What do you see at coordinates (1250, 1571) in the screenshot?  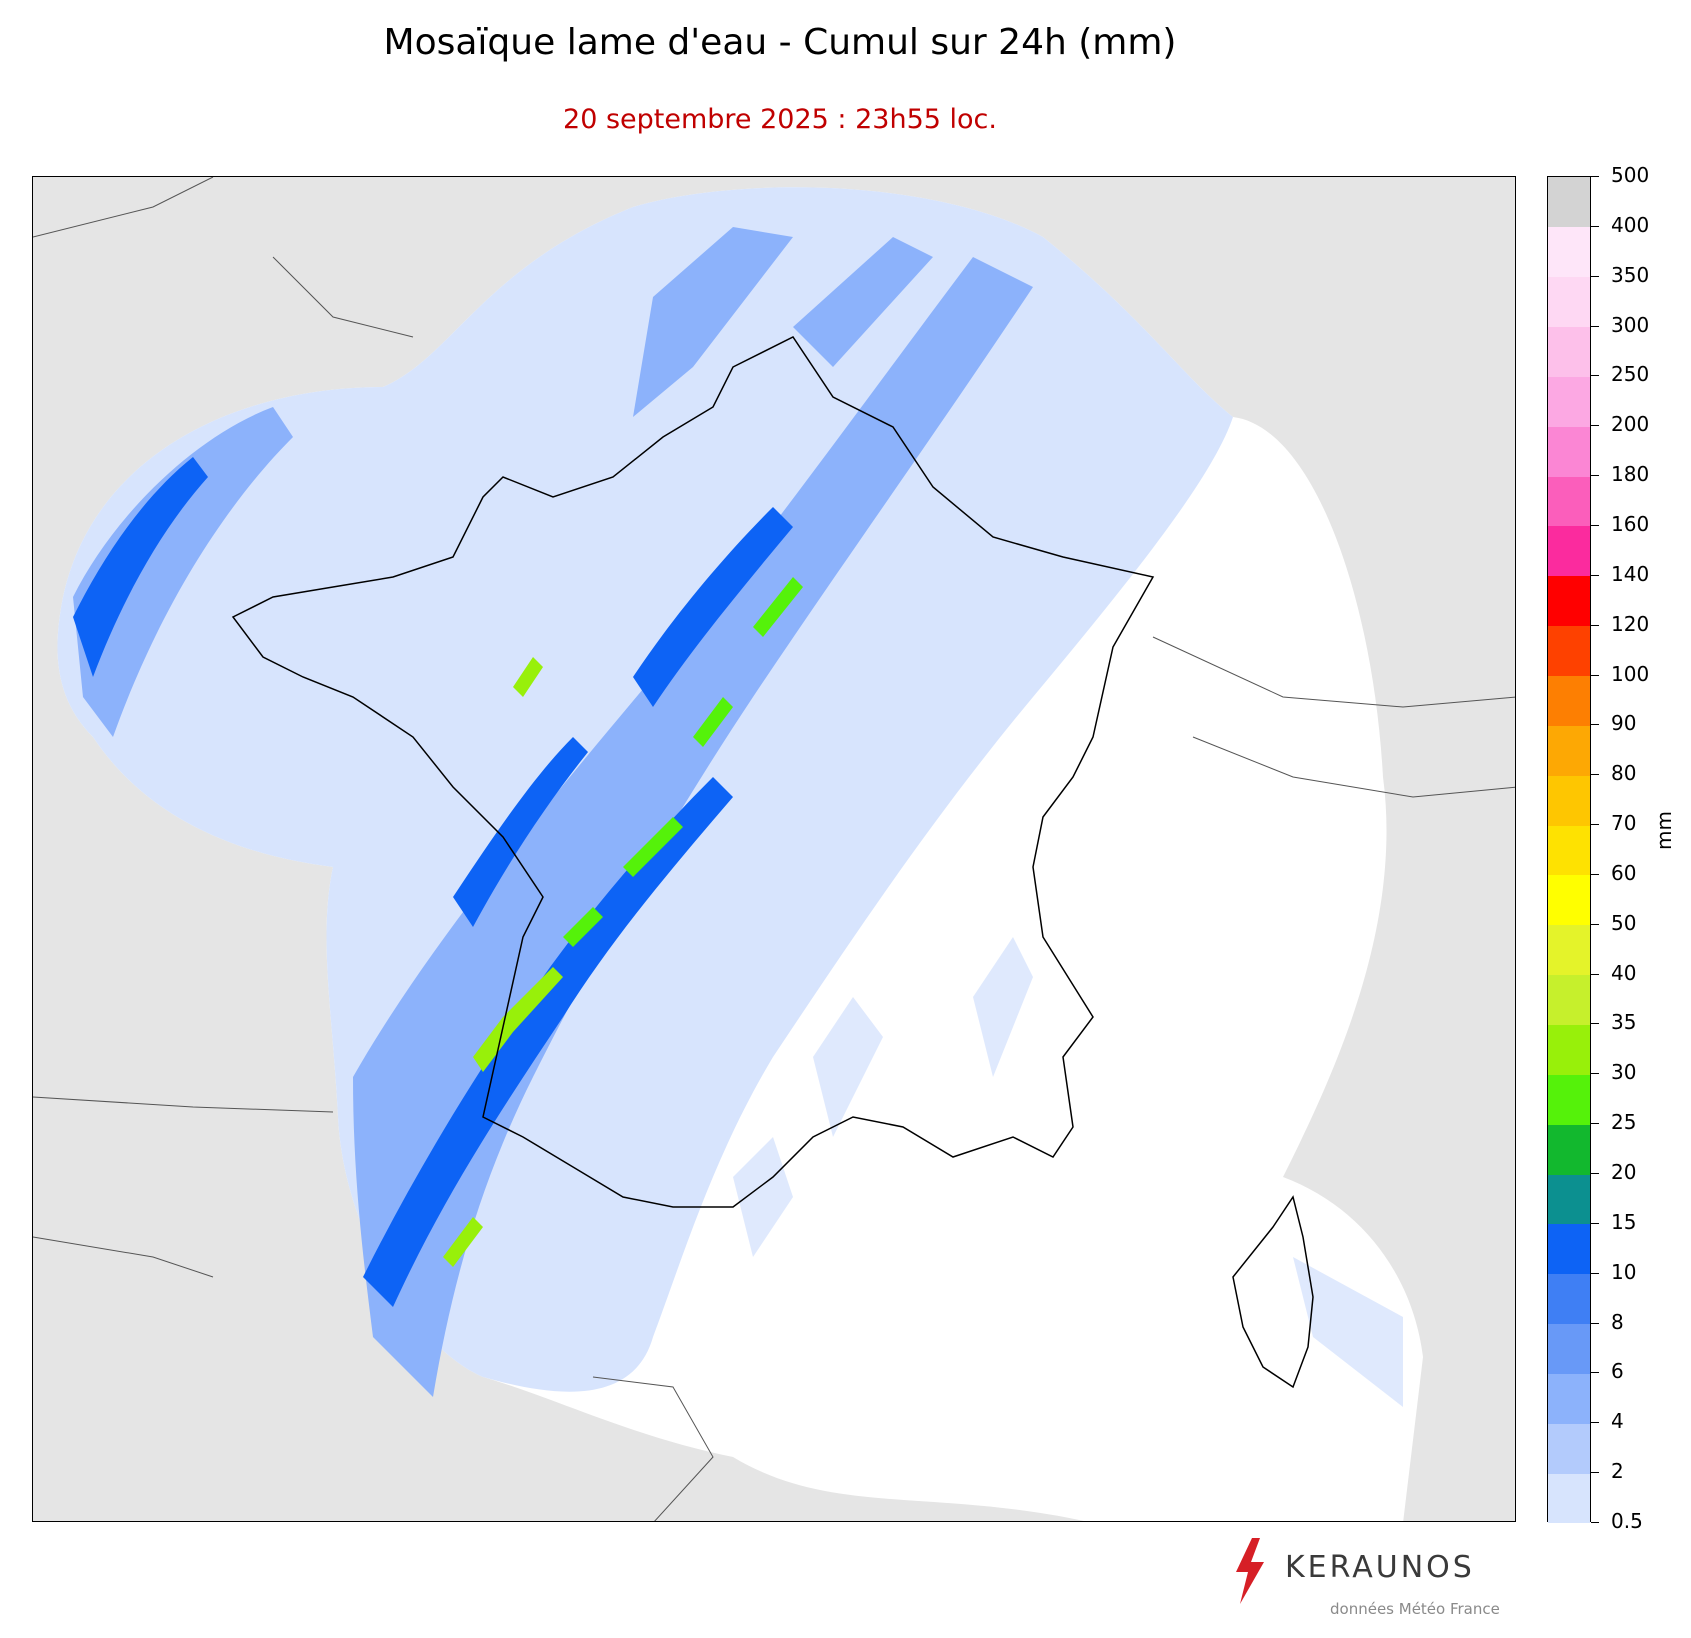 I see `lightning-bolt-icon` at bounding box center [1250, 1571].